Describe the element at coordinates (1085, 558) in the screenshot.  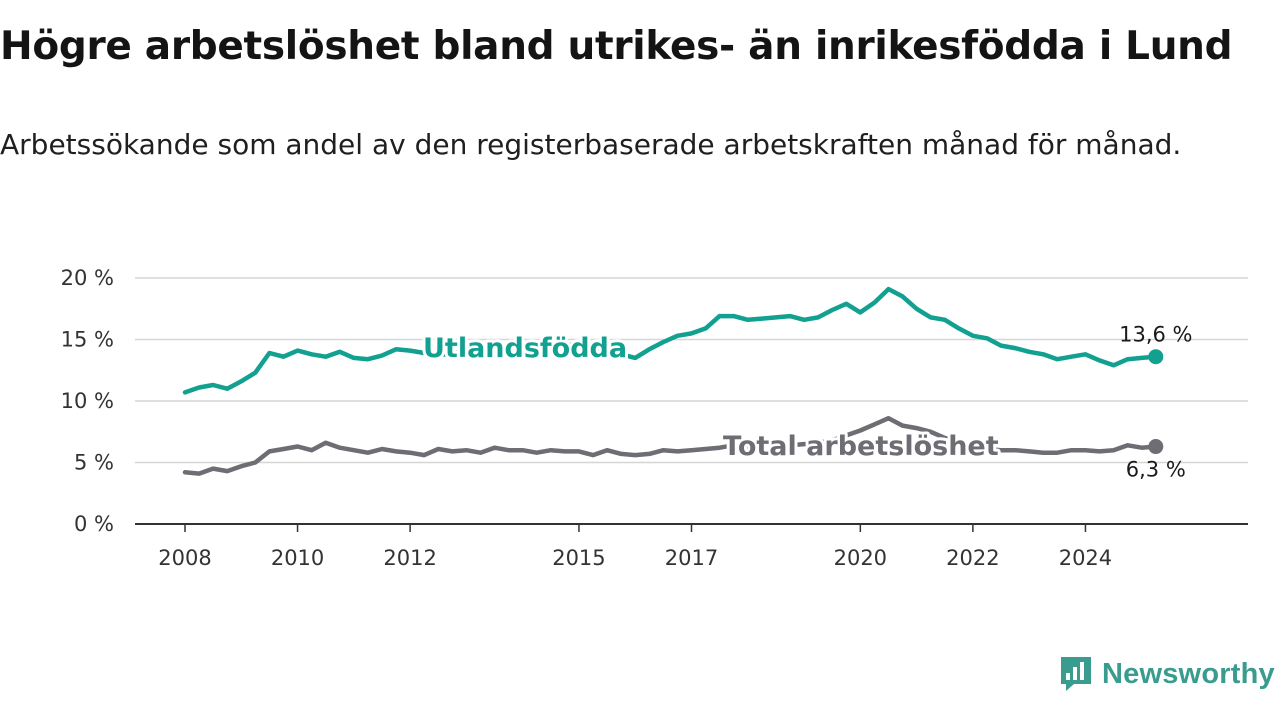
I see `x-tick-label: 2024` at that location.